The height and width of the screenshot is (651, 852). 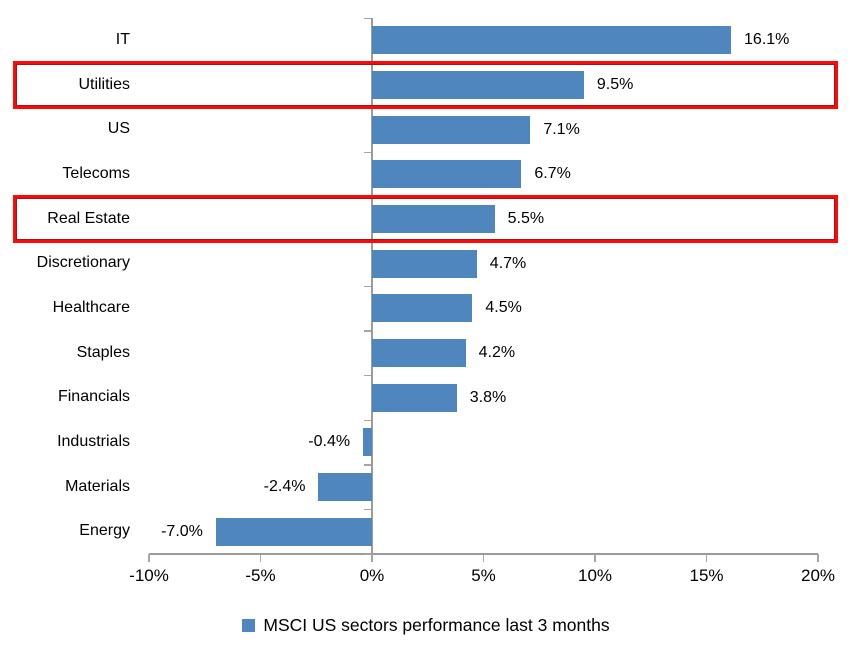 What do you see at coordinates (552, 174) in the screenshot?
I see `value-label-telecoms: 6.7%` at bounding box center [552, 174].